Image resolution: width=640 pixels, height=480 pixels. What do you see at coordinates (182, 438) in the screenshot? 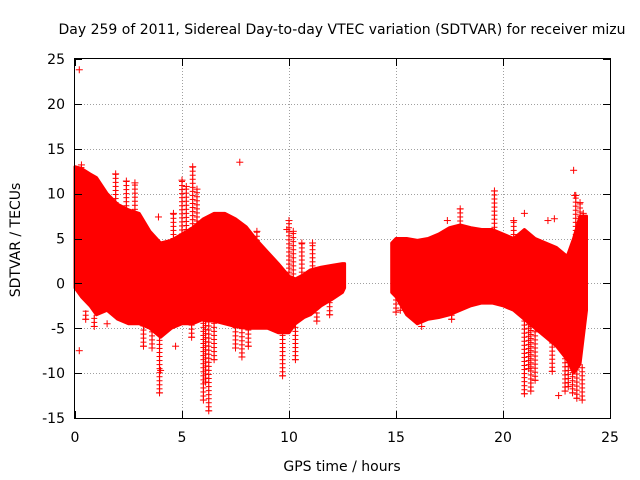
I see `x-tick-label: 5` at bounding box center [182, 438].